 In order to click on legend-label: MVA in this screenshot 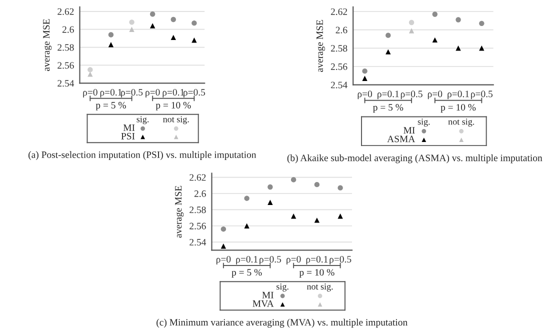, I will do `click(263, 303)`.